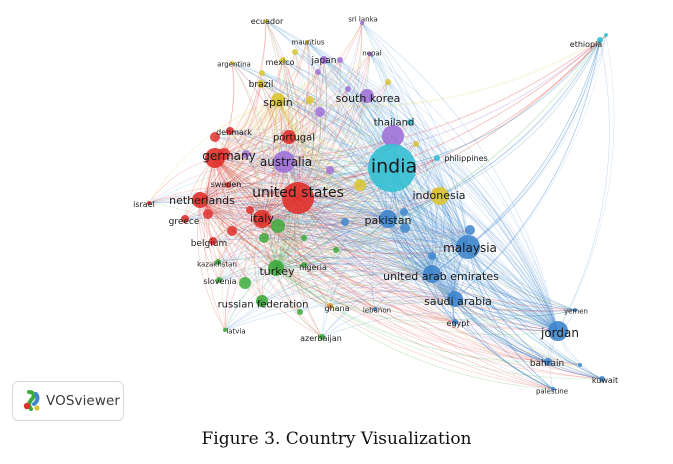 This screenshot has width=673, height=464. What do you see at coordinates (298, 198) in the screenshot?
I see `node-united-states` at bounding box center [298, 198].